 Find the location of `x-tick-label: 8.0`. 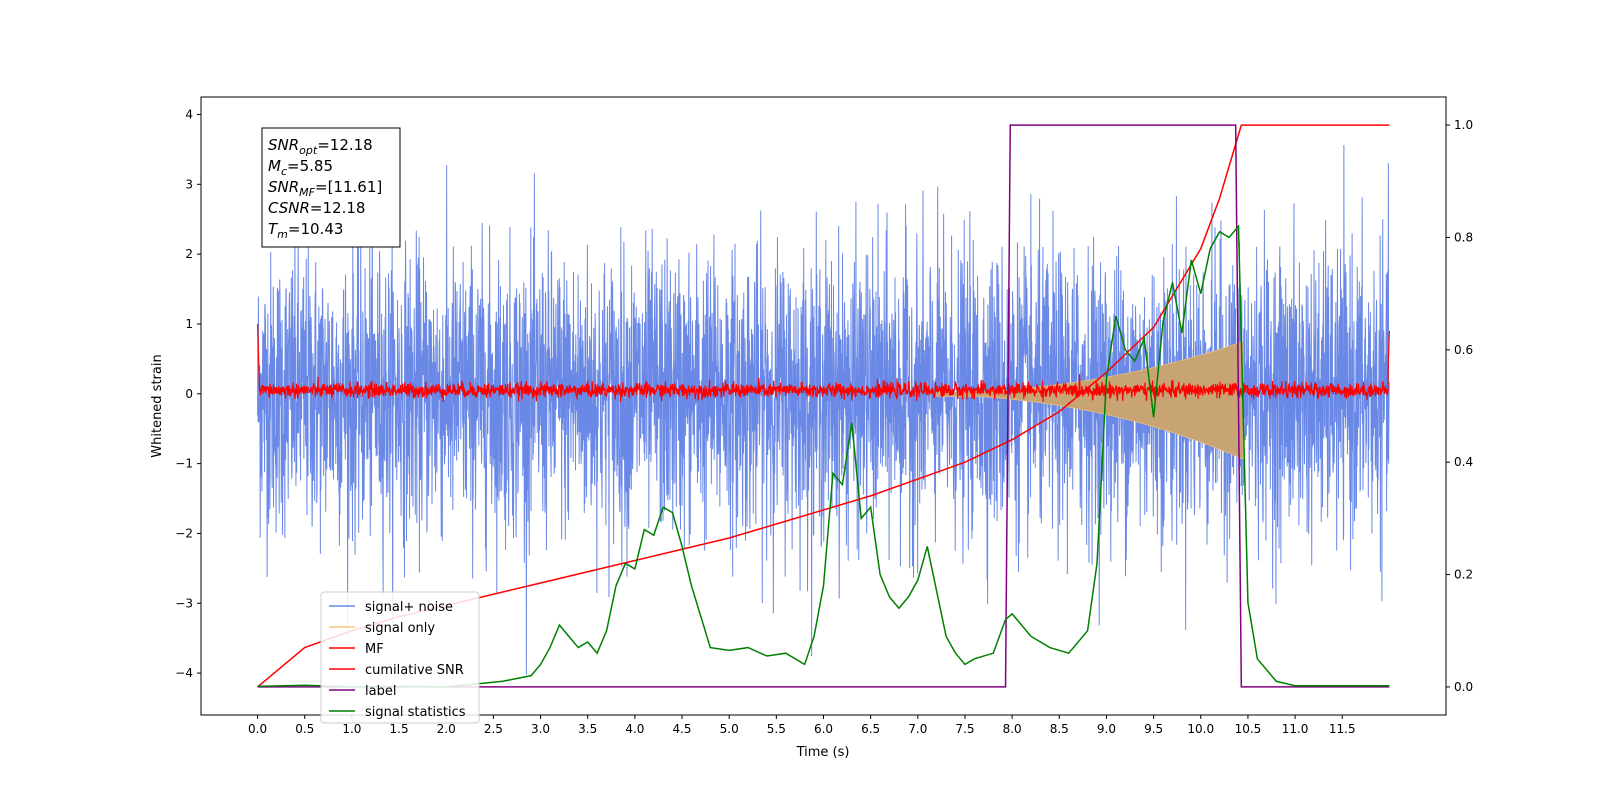

x-tick-label: 8.0 is located at coordinates (1012, 729).